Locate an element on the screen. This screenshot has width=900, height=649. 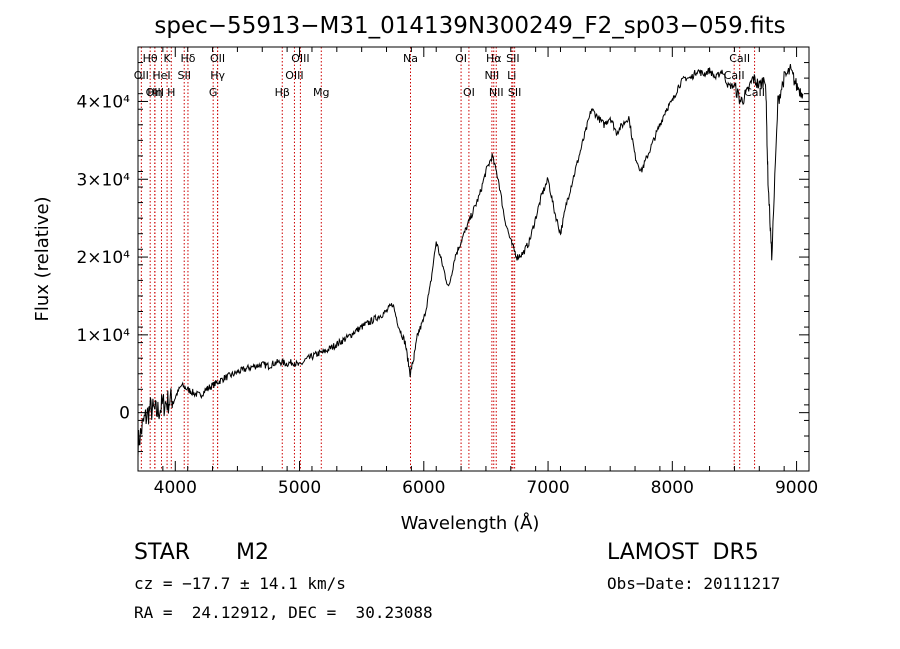
sky-coordinates: RA = 24.12912, DEC = 30.23088 is located at coordinates (283, 612).